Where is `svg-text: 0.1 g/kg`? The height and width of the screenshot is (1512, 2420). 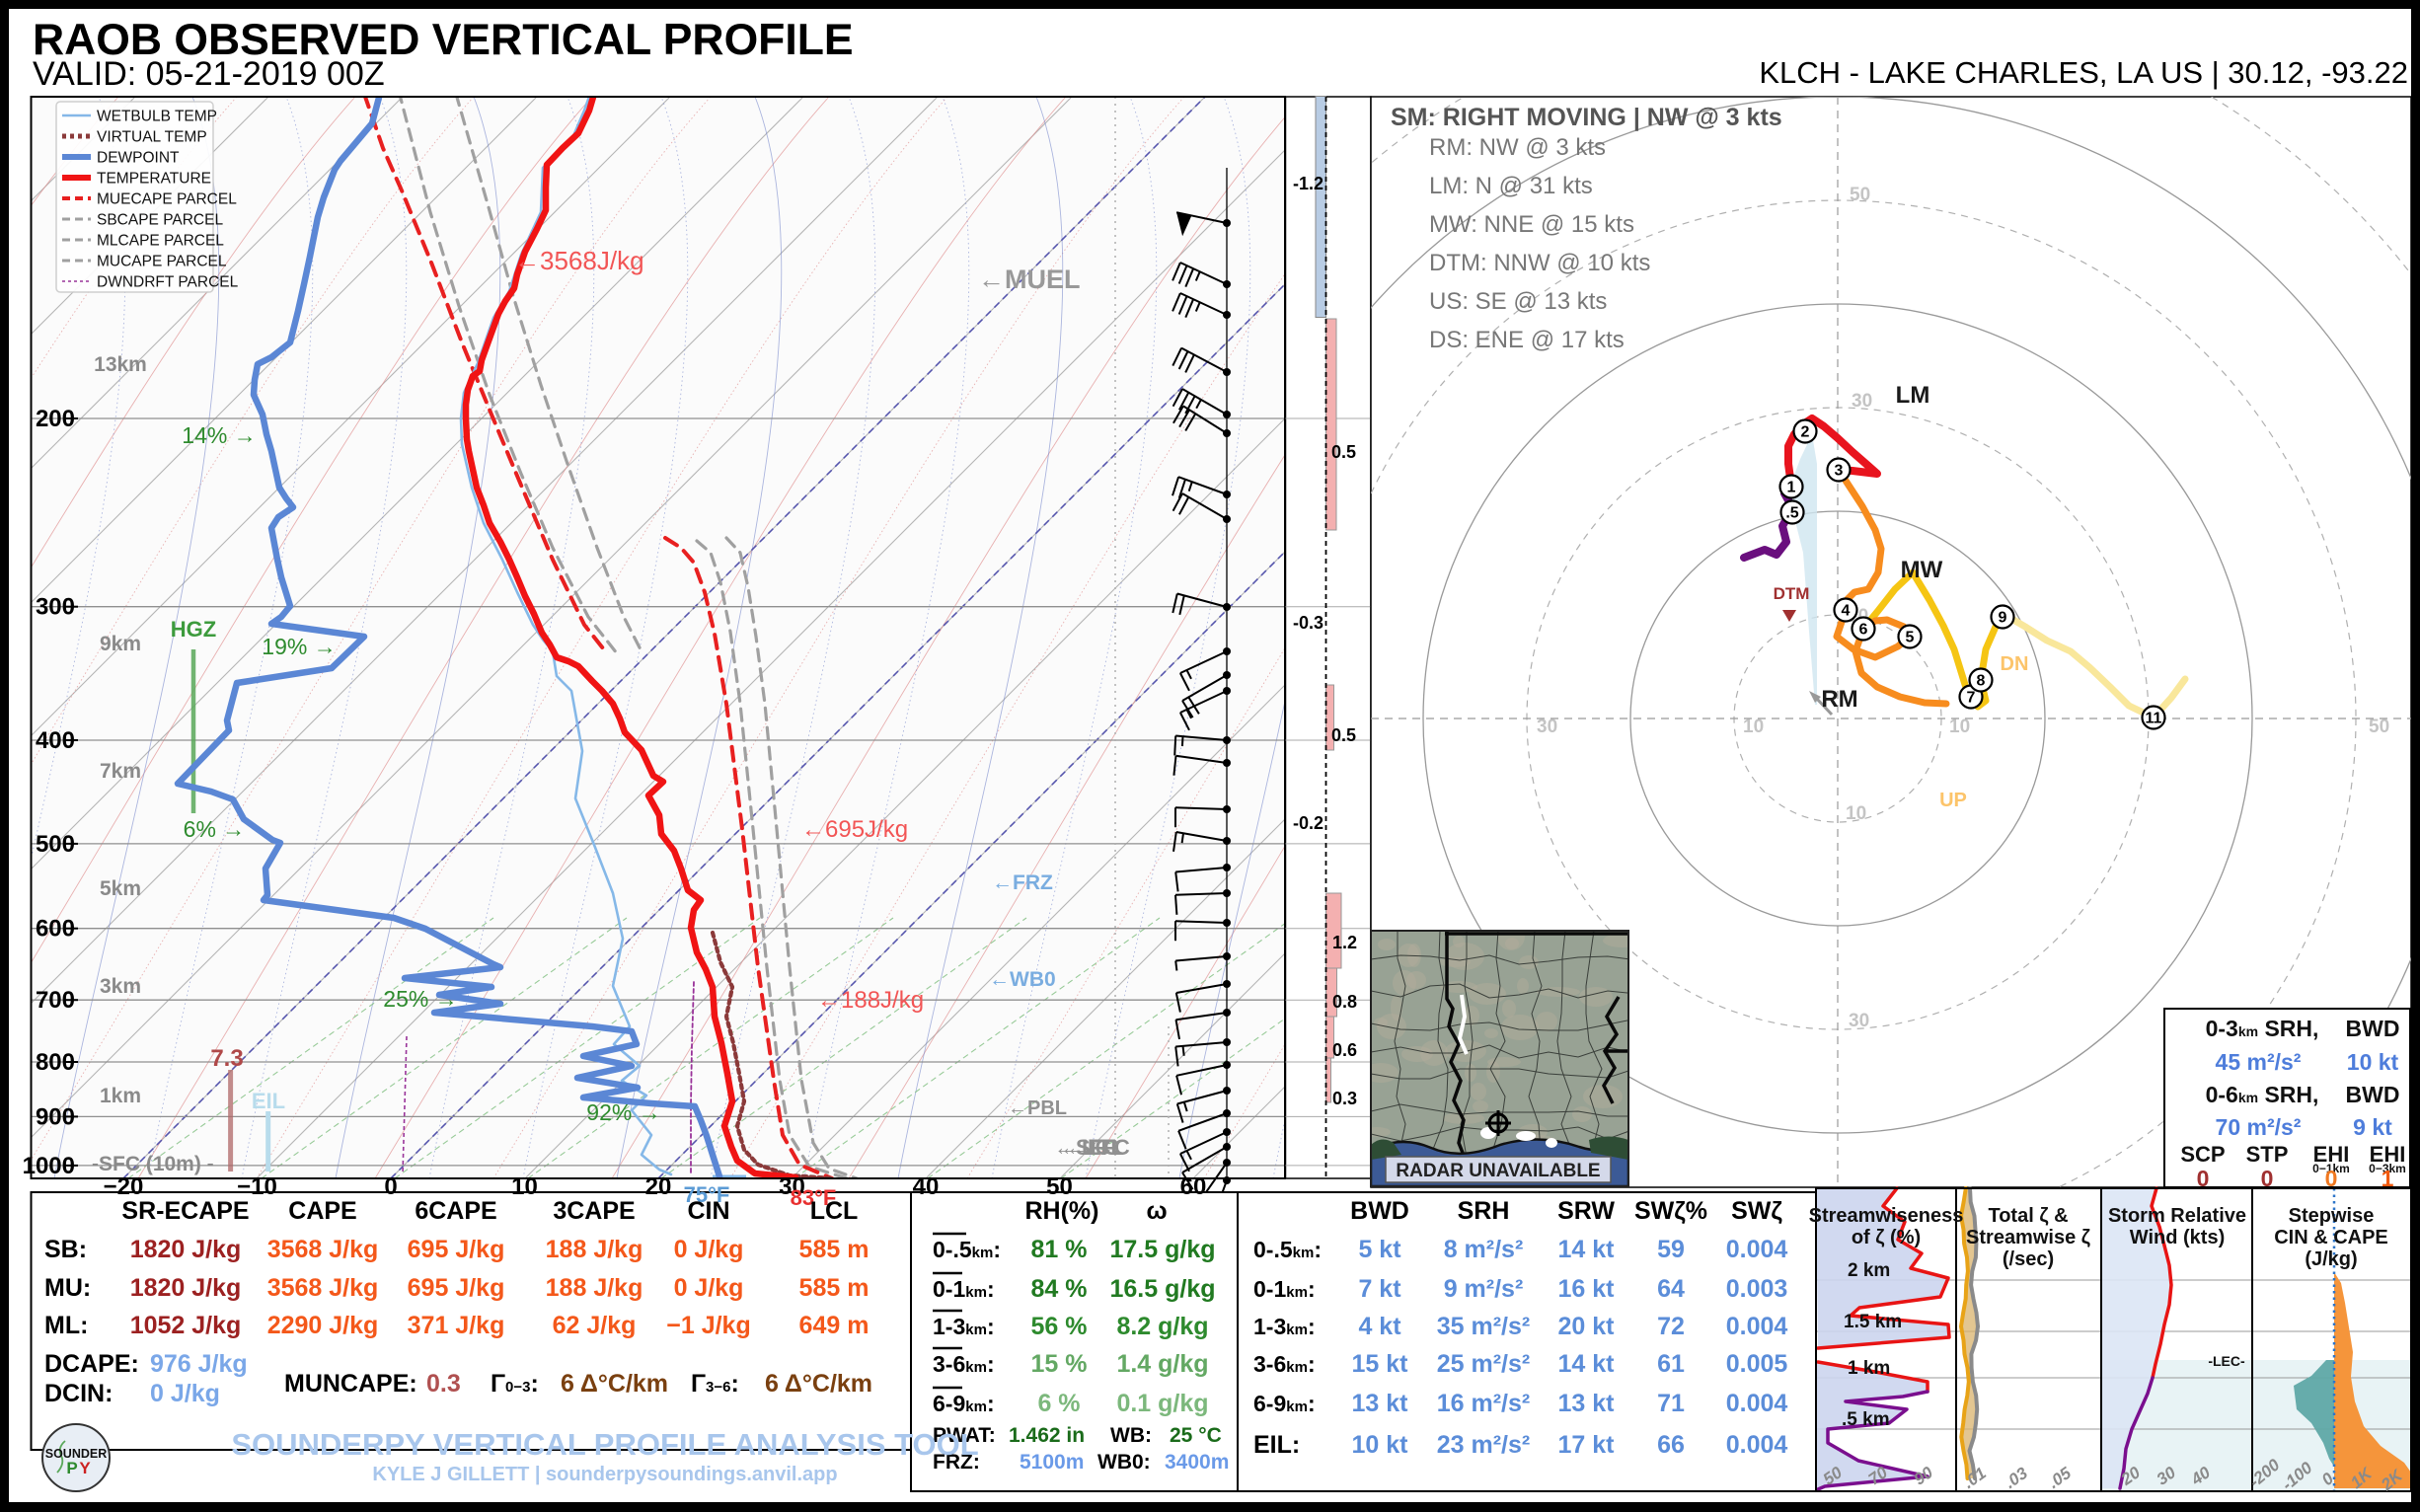
svg-text: 0.1 g/kg is located at coordinates (1162, 1403).